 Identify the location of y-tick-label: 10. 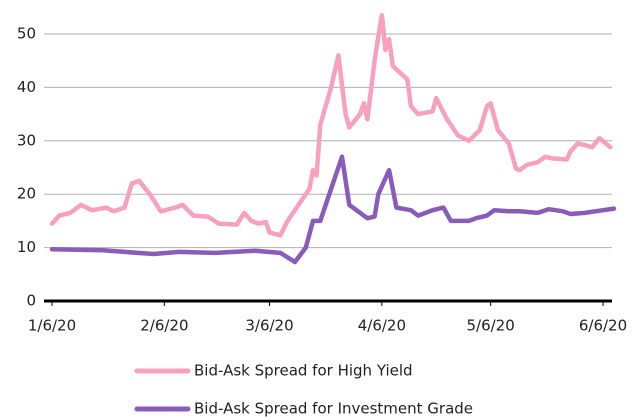
(26, 247).